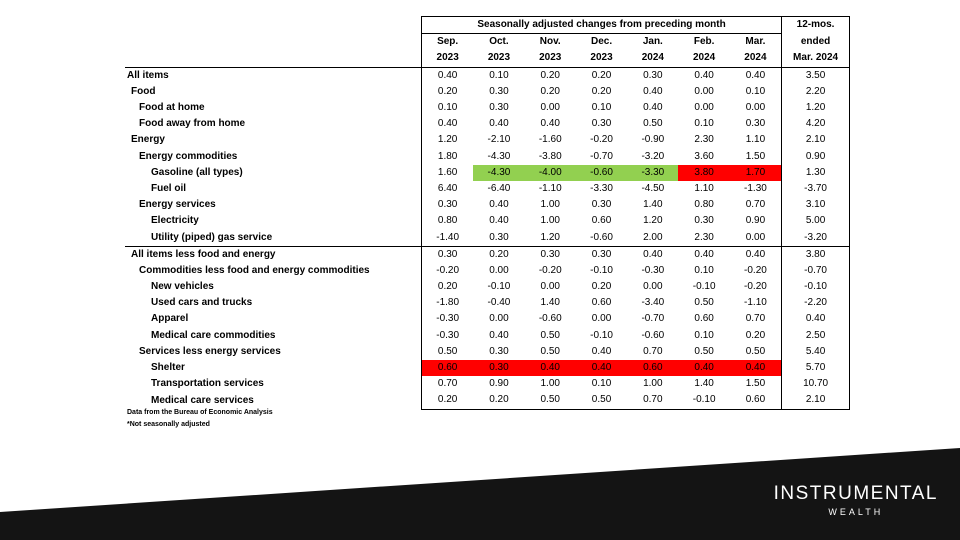  Describe the element at coordinates (816, 59) in the screenshot. I see `col12-line3: Mar. 2024` at that location.